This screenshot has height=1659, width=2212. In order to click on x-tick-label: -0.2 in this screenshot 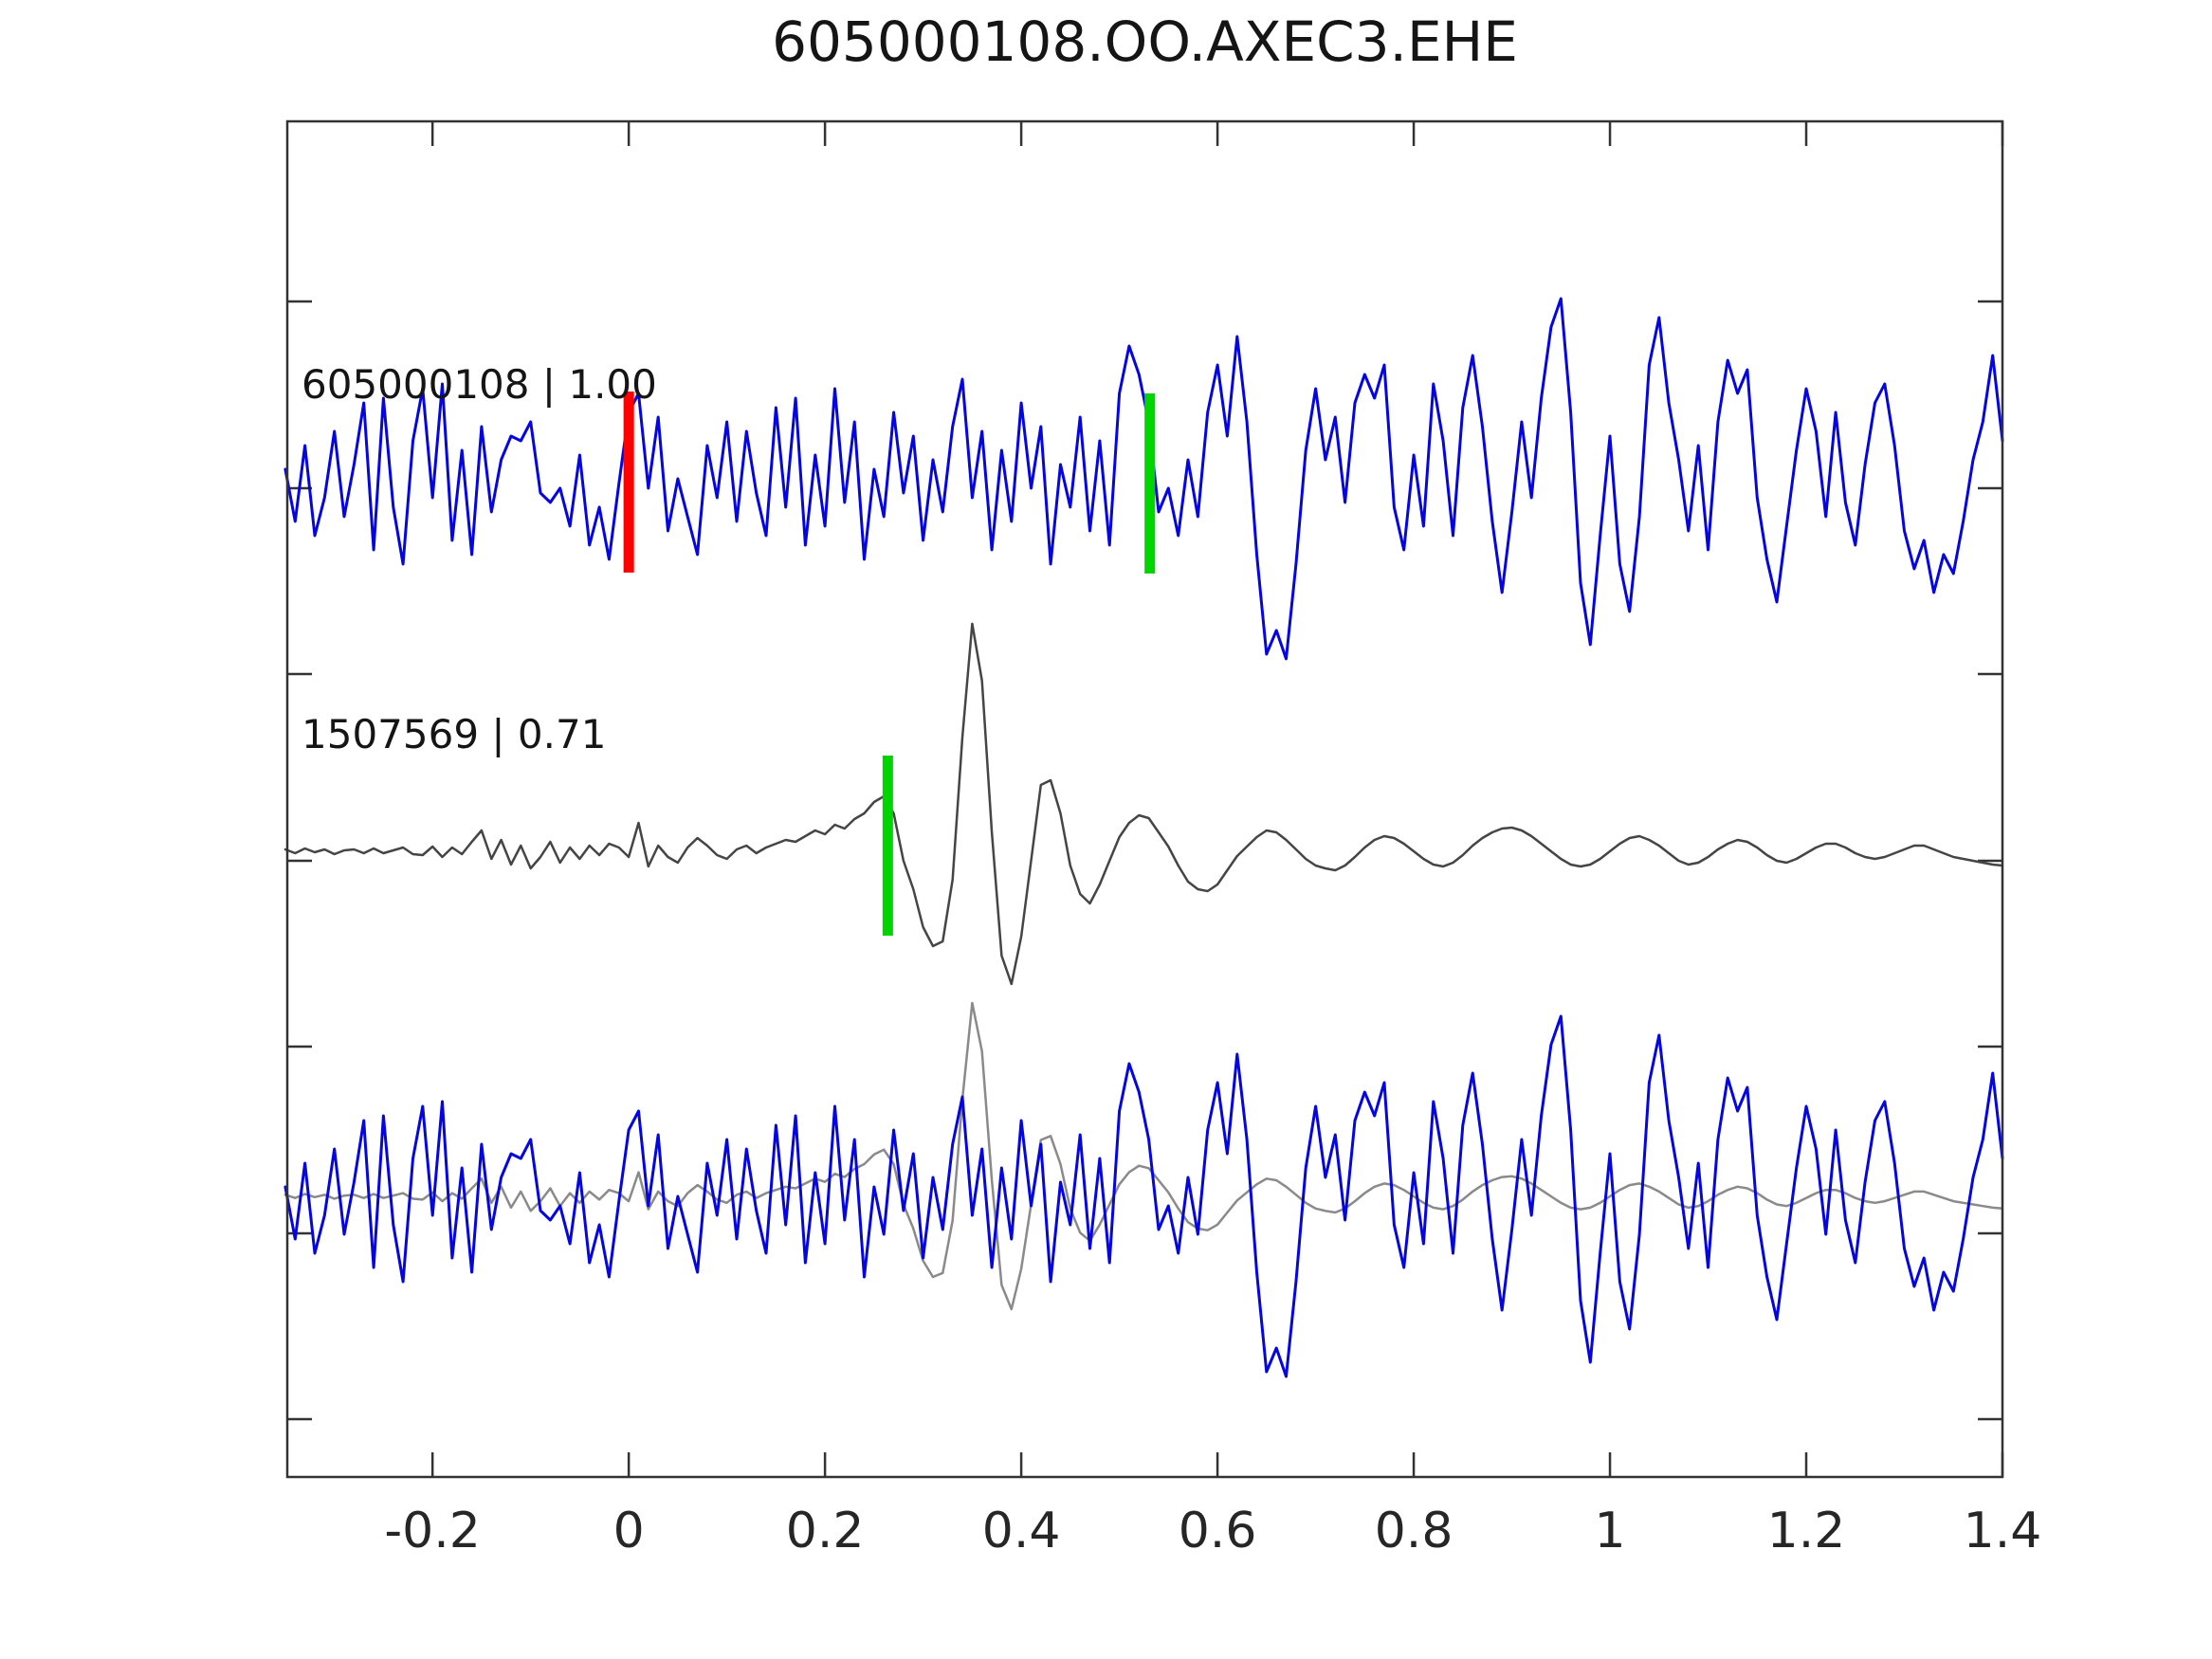, I will do `click(432, 1531)`.